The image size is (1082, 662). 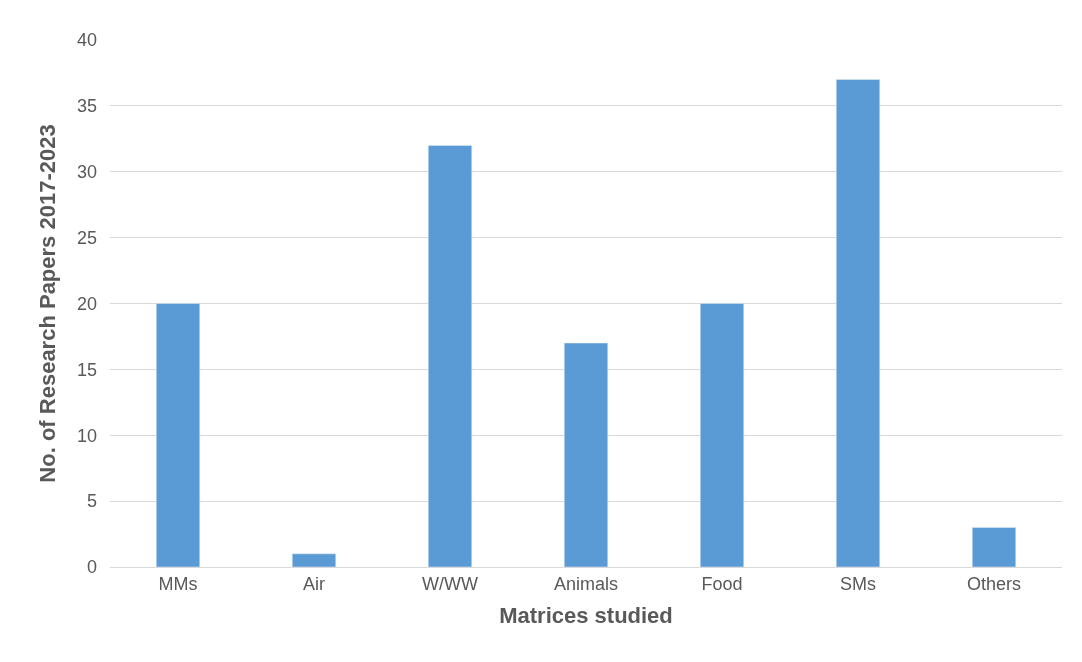 What do you see at coordinates (91, 501) in the screenshot?
I see `y-tick-label: 5` at bounding box center [91, 501].